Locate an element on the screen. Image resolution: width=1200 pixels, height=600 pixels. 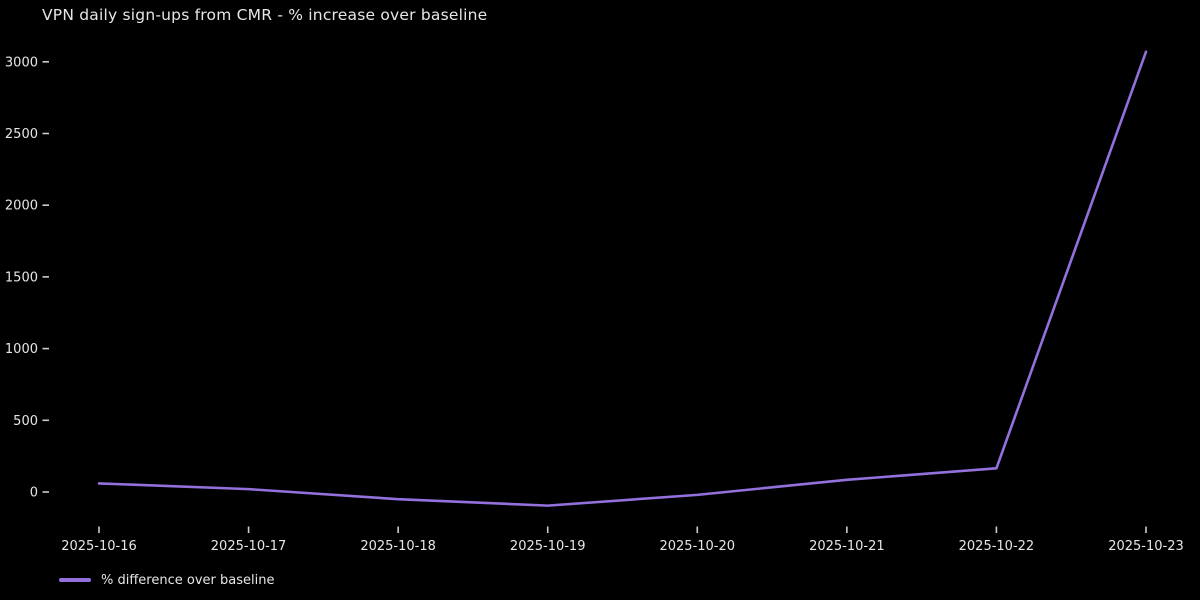
x-tick-label: 2025-10-16 is located at coordinates (99, 546).